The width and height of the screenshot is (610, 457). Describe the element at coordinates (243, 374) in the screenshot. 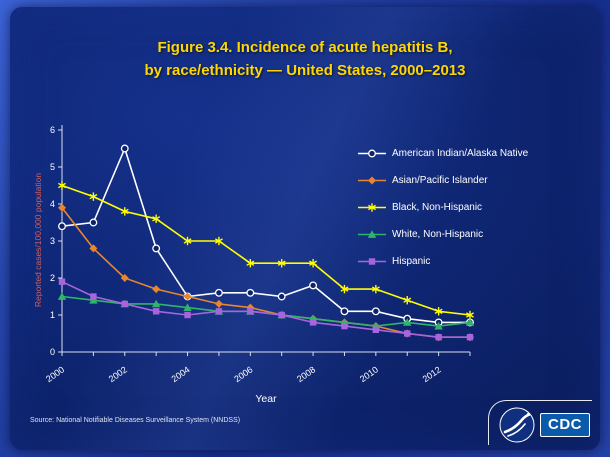

I see `svg-text: 2006` at that location.